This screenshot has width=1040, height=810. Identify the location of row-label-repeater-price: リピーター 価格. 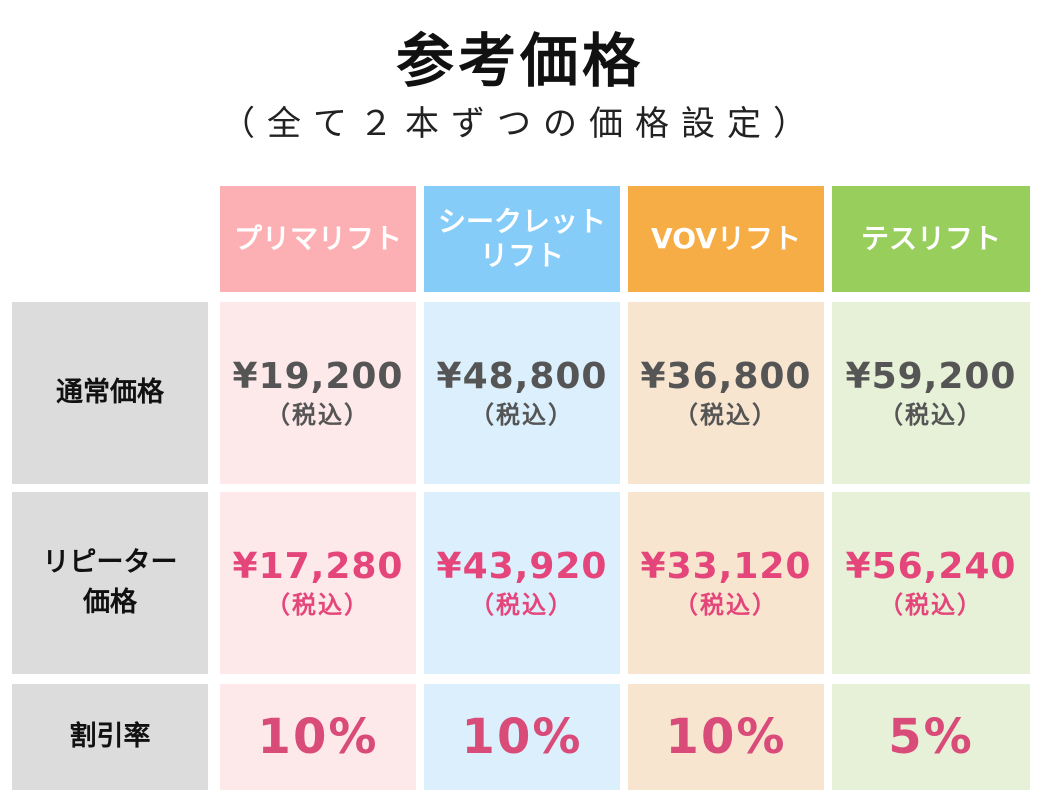
(110, 583).